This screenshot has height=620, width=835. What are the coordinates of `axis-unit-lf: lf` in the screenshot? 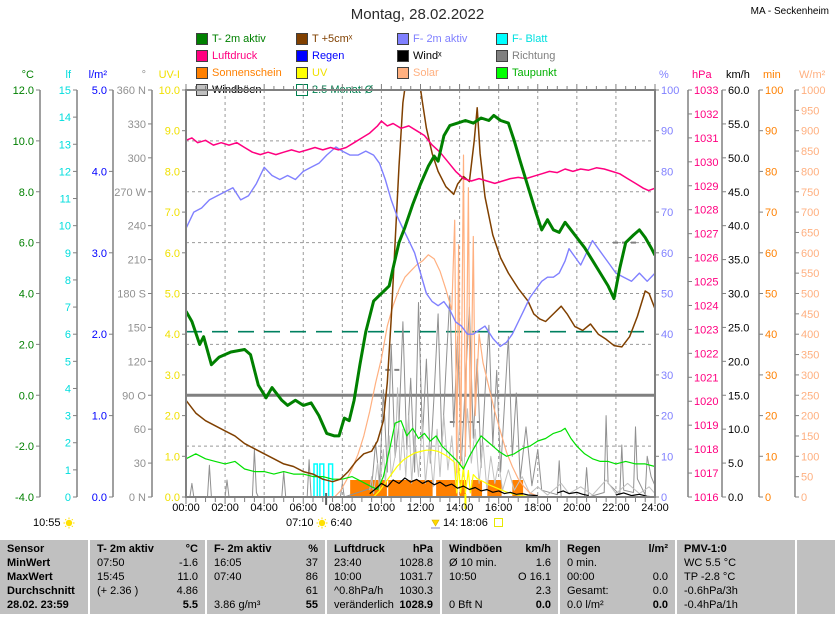 It's located at (69, 75).